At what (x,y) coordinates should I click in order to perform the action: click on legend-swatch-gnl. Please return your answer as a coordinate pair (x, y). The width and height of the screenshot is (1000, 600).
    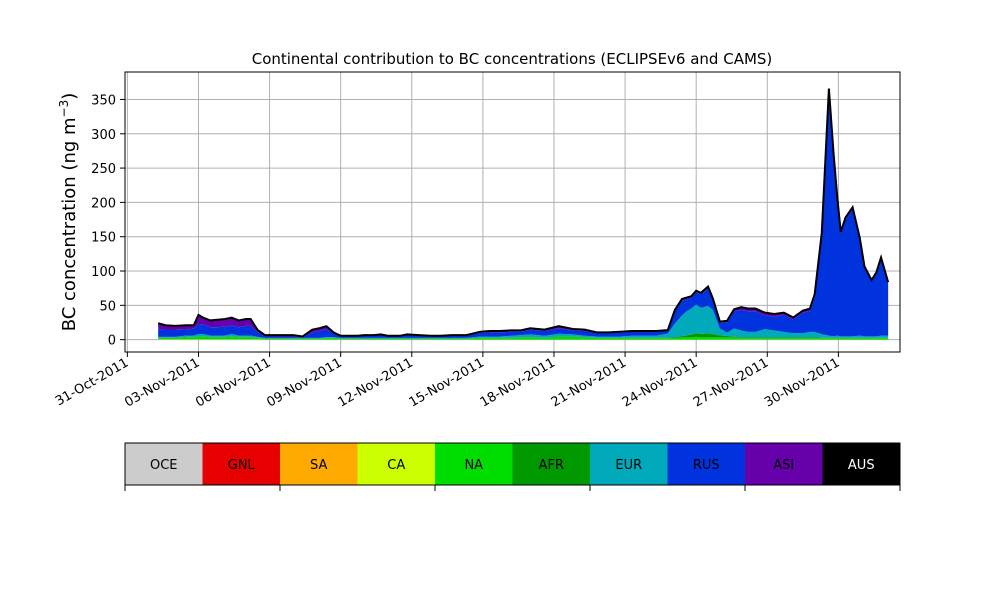
    Looking at the image, I should click on (241, 464).